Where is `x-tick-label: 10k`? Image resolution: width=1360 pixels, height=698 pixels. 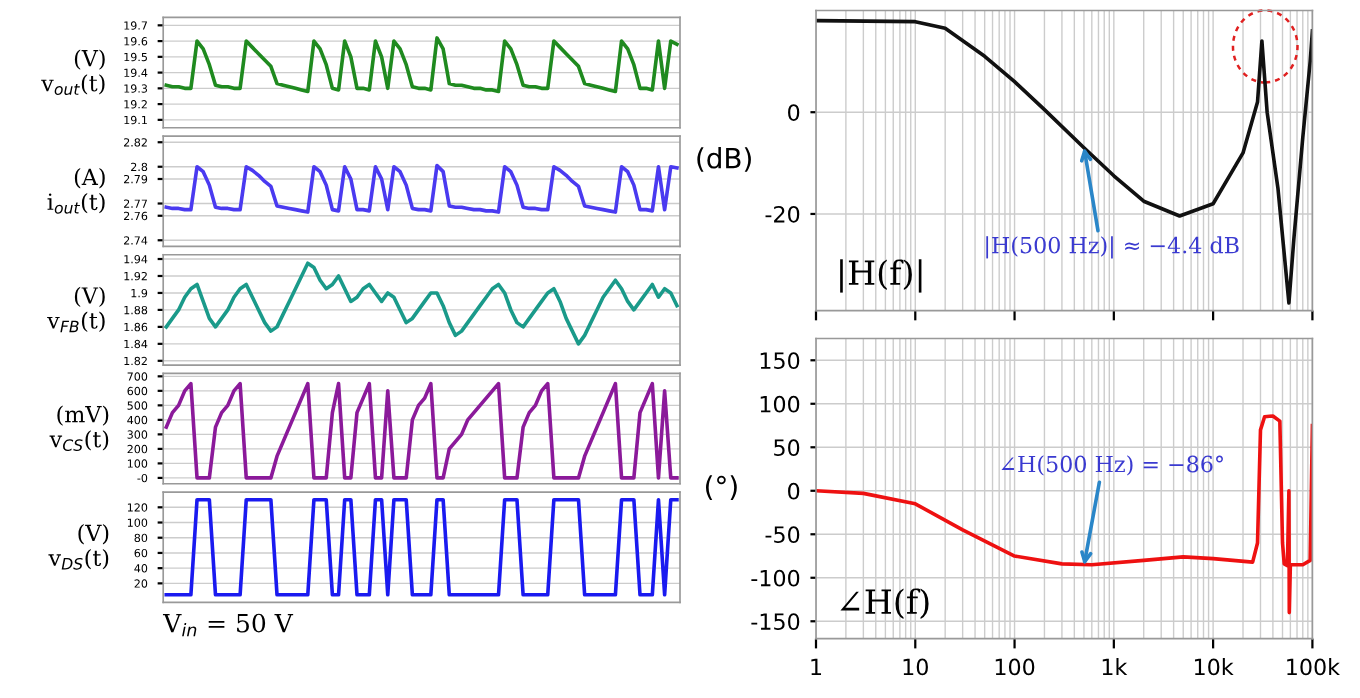
x-tick-label: 10k is located at coordinates (1214, 667).